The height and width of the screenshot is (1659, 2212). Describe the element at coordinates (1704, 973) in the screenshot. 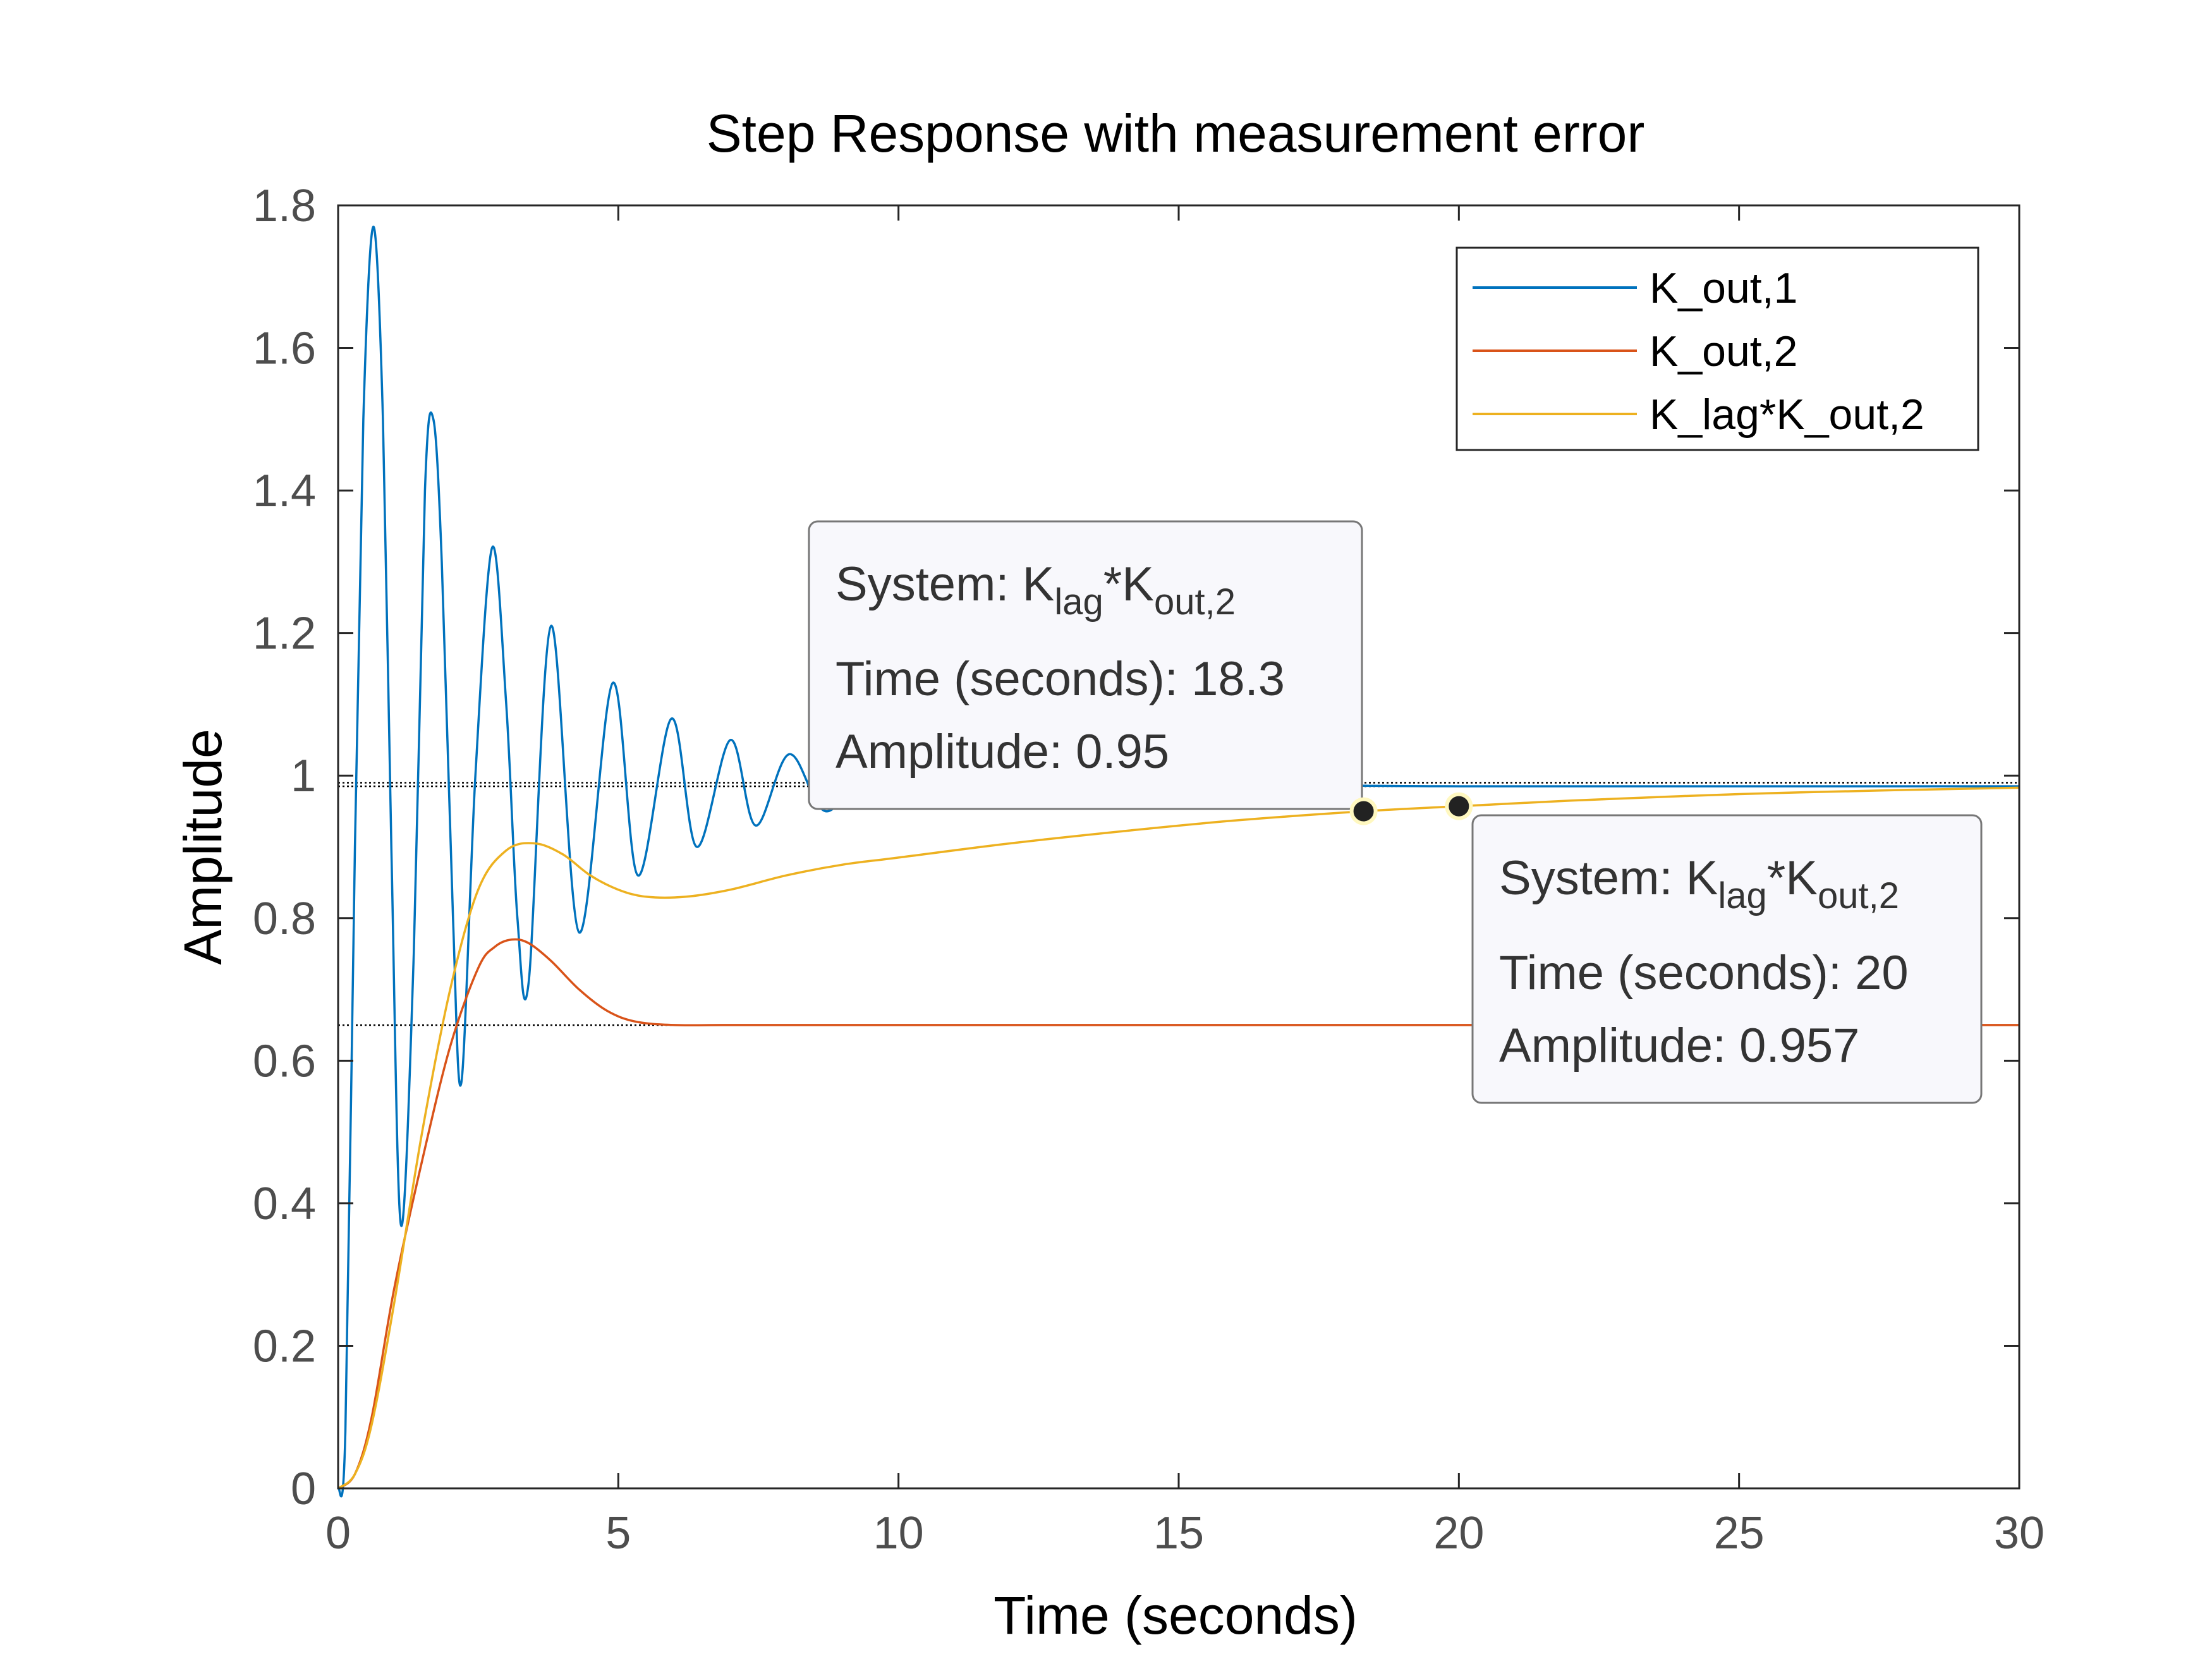

I see `datatip-time: Time (seconds): 20` at that location.